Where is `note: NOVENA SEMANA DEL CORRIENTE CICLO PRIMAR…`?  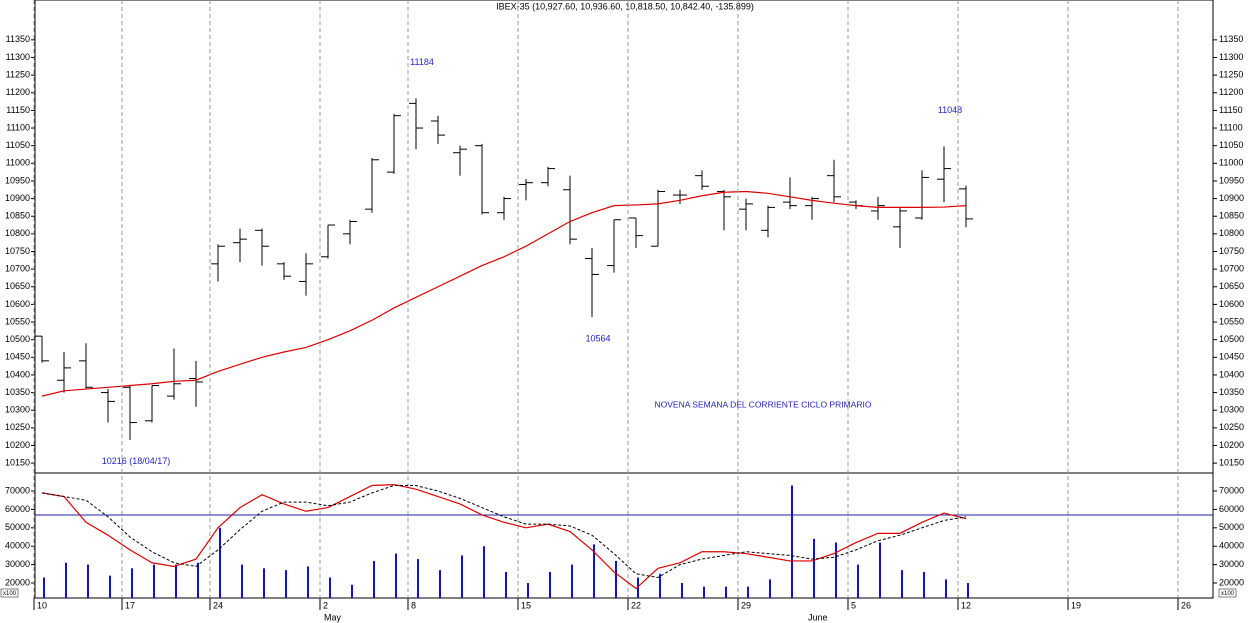 note: NOVENA SEMANA DEL CORRIENTE CICLO PRIMAR… is located at coordinates (763, 404).